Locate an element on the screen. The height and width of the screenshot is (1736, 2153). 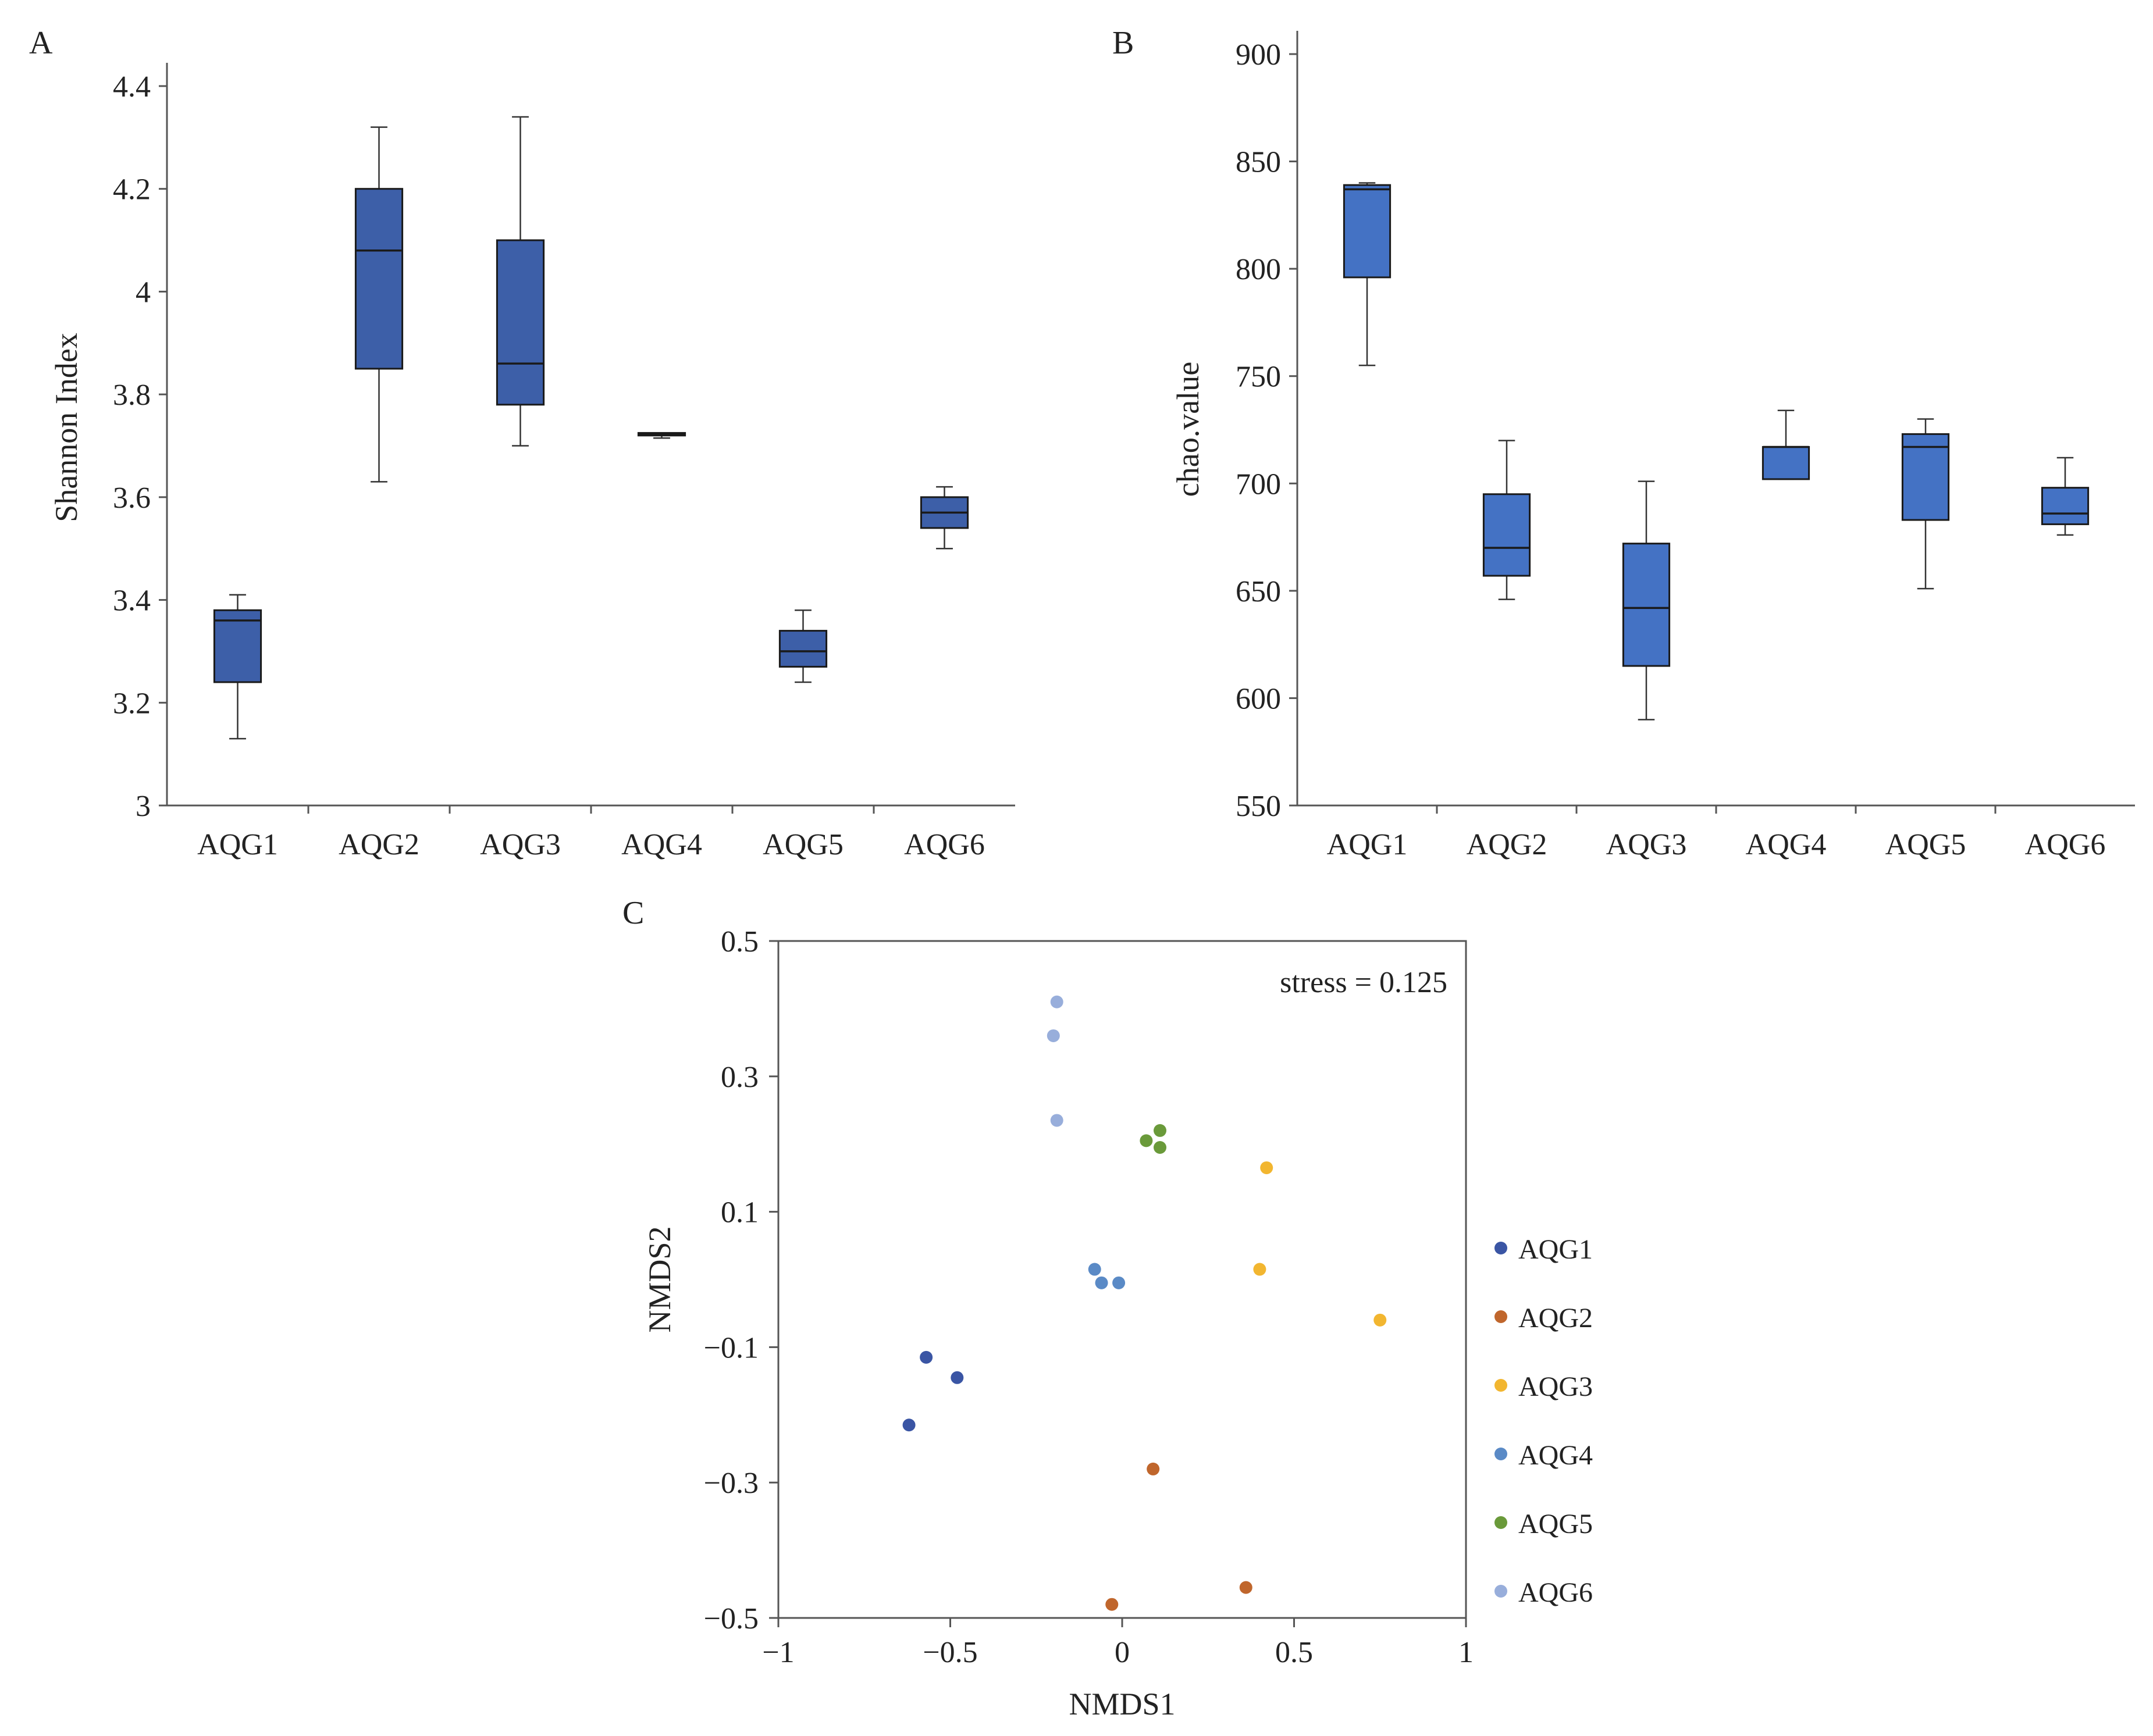
panel-a-y-tick-label: 4 is located at coordinates (143, 293).